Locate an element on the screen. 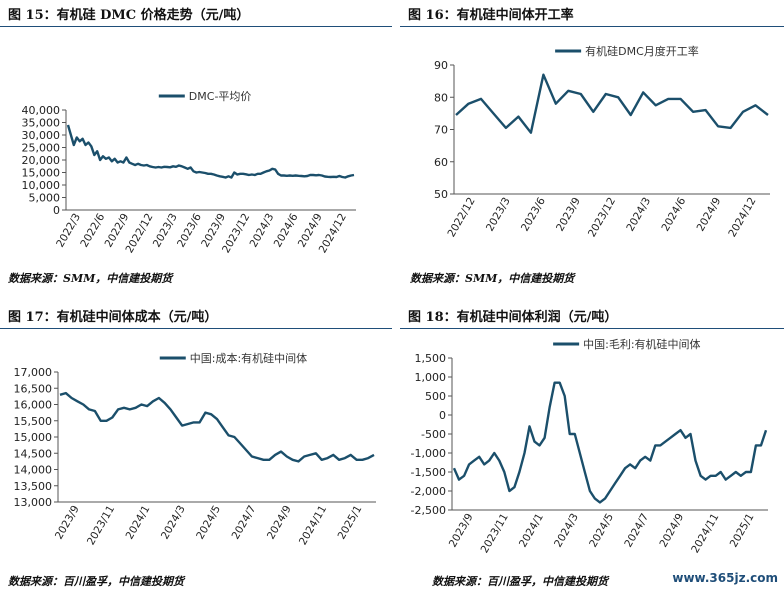 This screenshot has height=591, width=784. y-tick-label: -2,500 is located at coordinates (428, 510).